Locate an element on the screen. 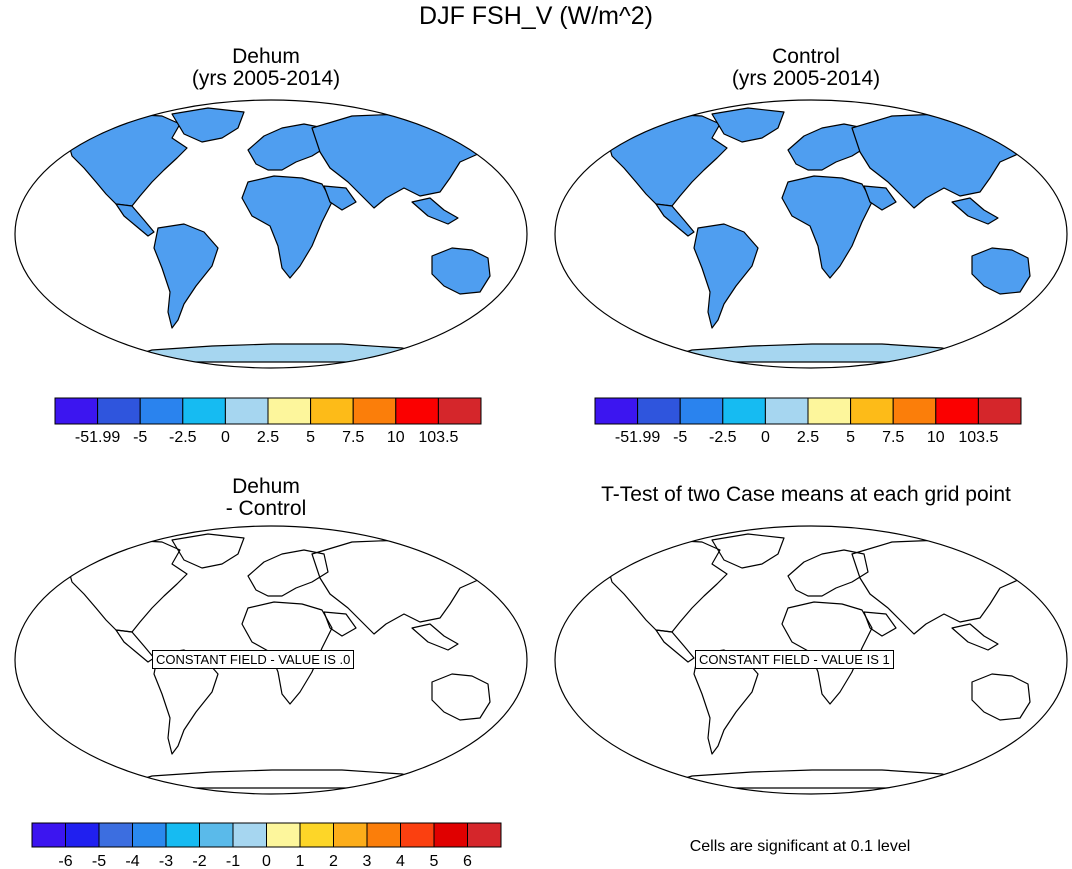 Image resolution: width=1072 pixels, height=869 pixels. panel-title-line2: - Control is located at coordinates (266, 508).